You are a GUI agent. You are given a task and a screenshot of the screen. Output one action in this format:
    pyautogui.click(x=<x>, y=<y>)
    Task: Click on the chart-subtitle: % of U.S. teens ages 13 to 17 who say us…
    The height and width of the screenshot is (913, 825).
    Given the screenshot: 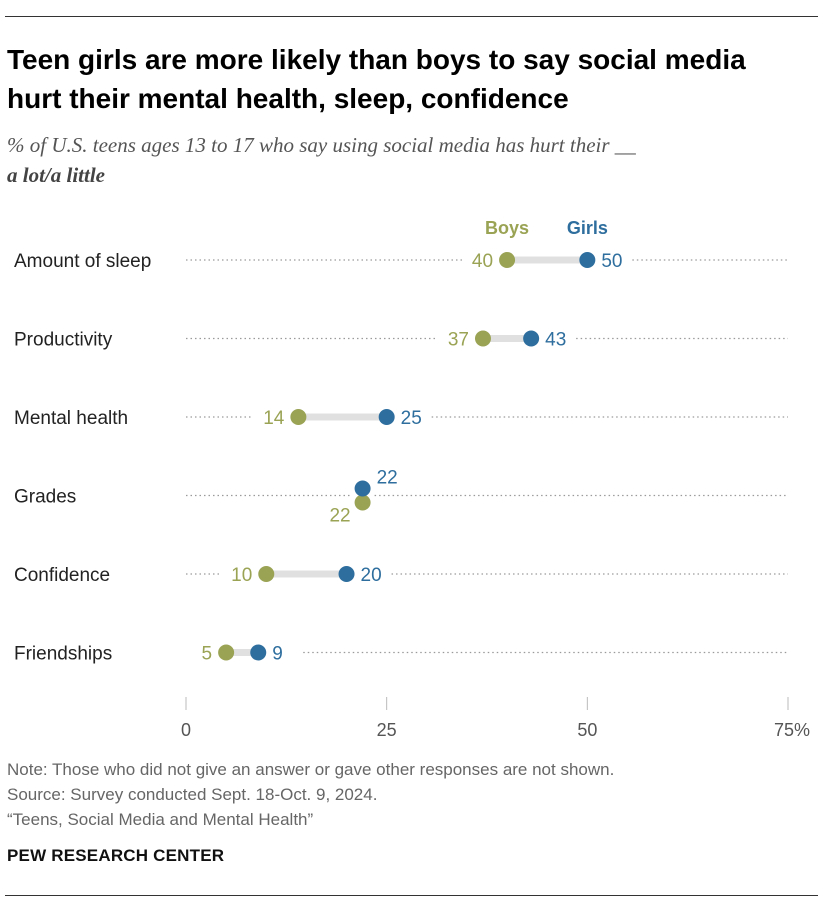 What is the action you would take?
    pyautogui.click(x=407, y=160)
    